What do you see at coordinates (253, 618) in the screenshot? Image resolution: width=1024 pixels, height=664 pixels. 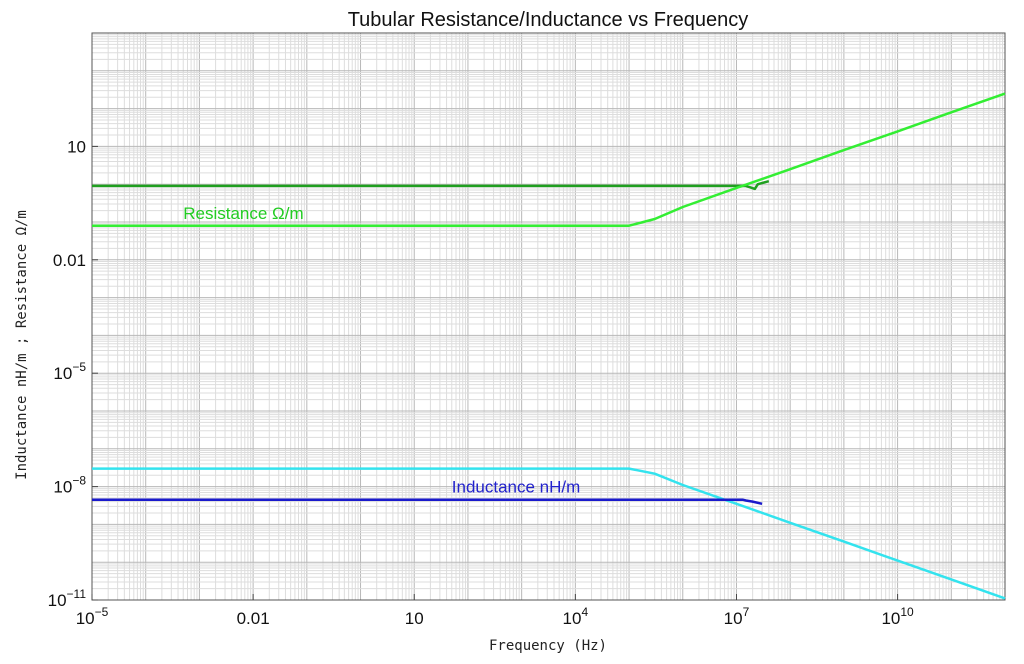 I see `x-tick-label: 0.01` at bounding box center [253, 618].